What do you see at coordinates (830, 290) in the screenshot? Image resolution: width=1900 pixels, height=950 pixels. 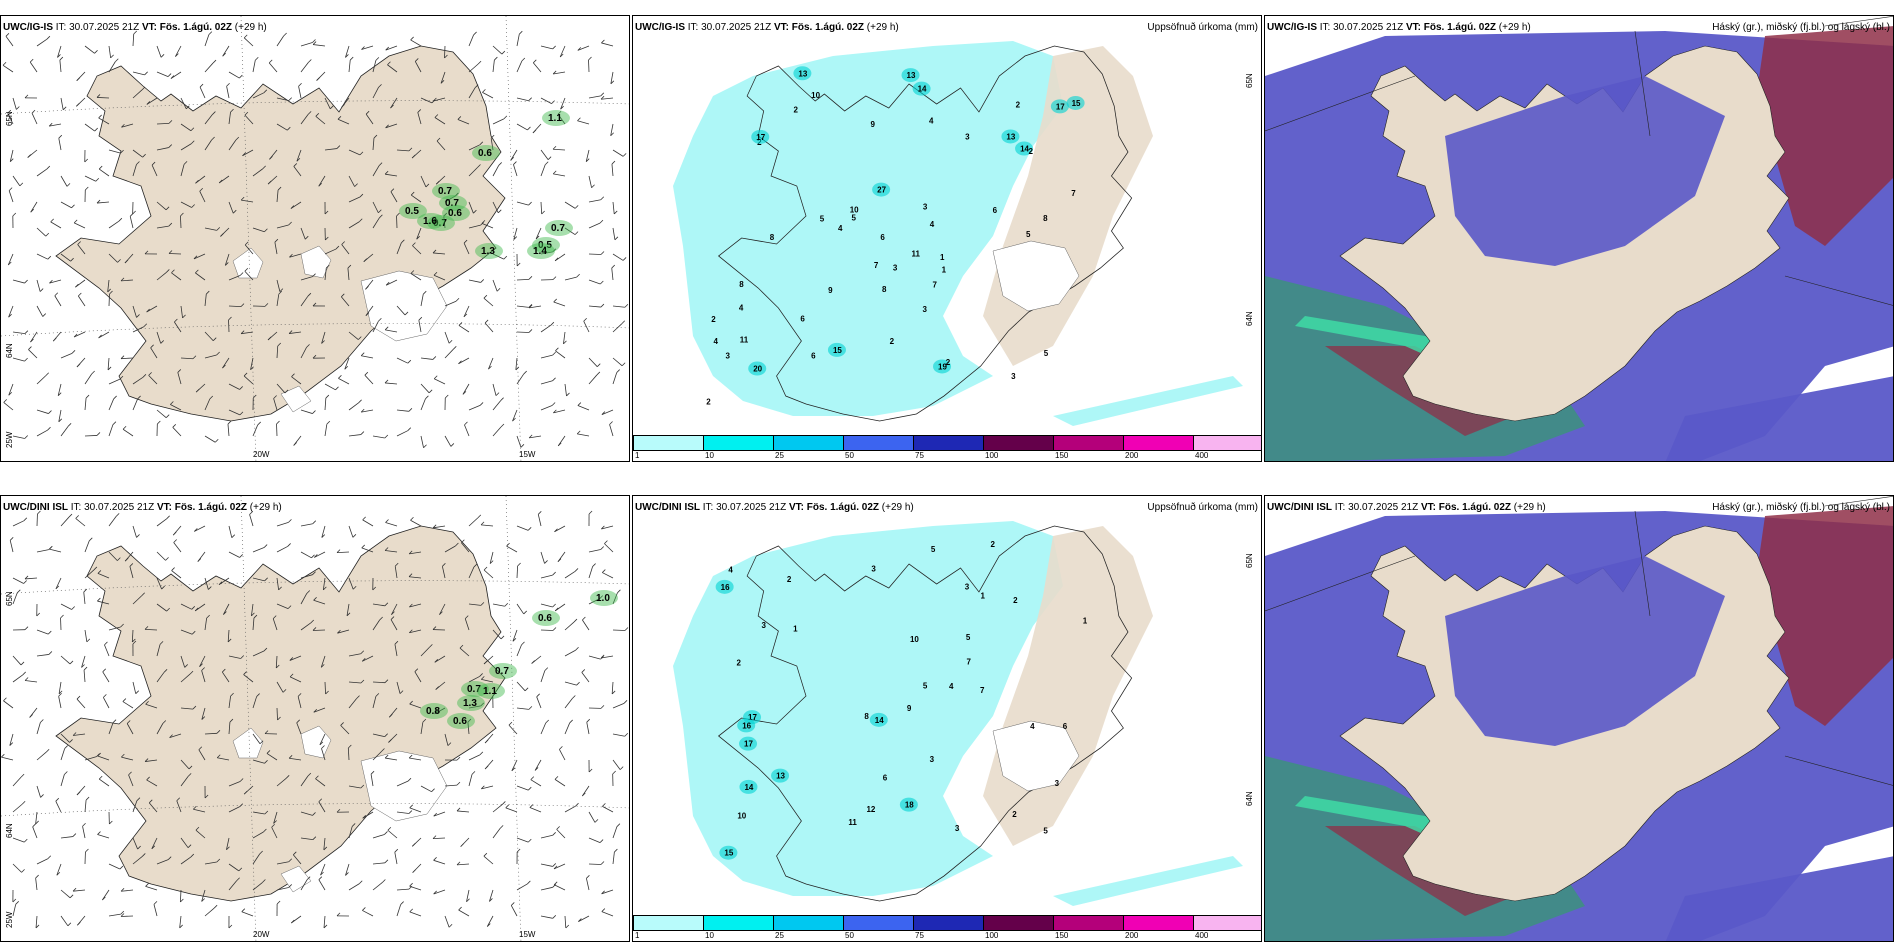 I see `precip-value-label: 9` at bounding box center [830, 290].